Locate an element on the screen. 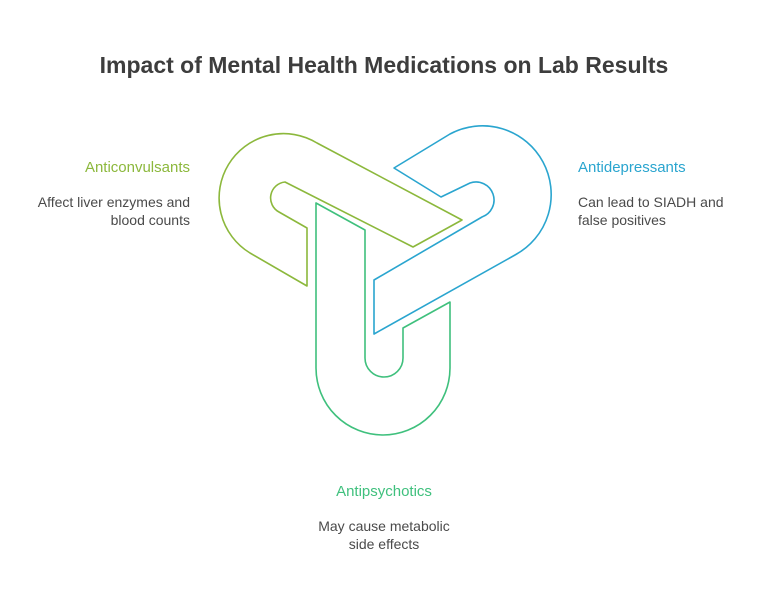 The height and width of the screenshot is (600, 768). anticonvulsants-description: Affect liver enzymes and blood counts is located at coordinates (95, 211).